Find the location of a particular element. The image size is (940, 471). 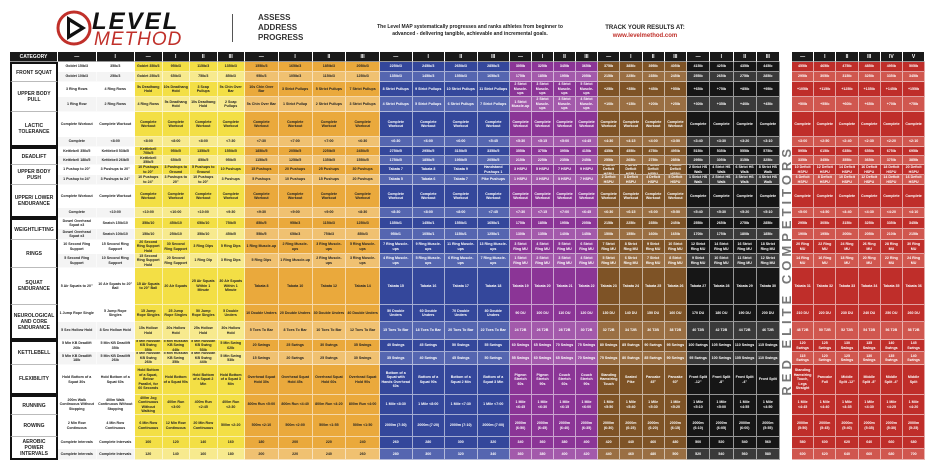

level-cell: 240 is located at coordinates (329, 454).